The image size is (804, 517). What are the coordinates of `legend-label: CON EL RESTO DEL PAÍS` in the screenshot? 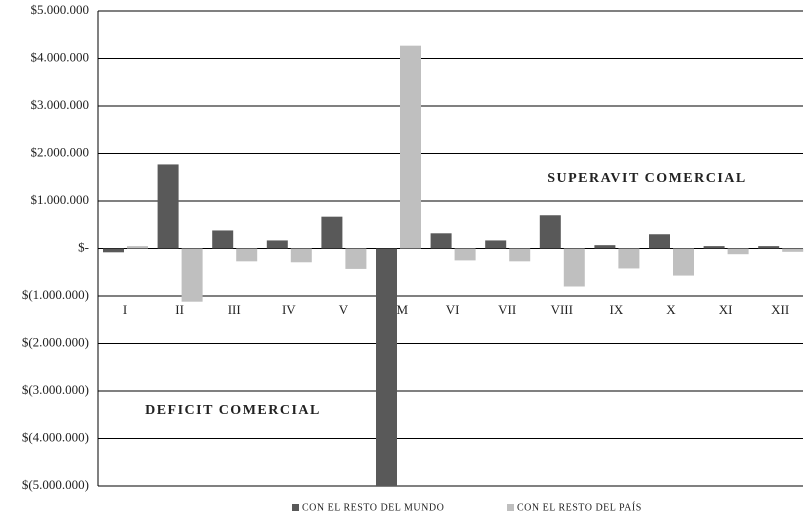 It's located at (579, 507).